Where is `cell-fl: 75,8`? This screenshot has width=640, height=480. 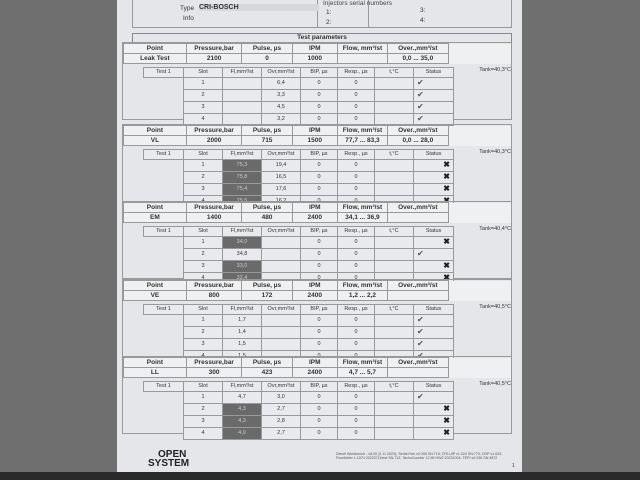
cell-fl: 75,8 is located at coordinates (242, 177).